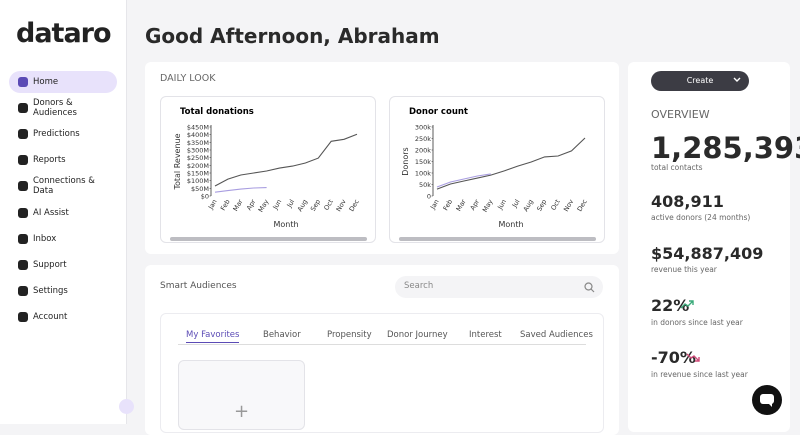  What do you see at coordinates (63, 82) in the screenshot?
I see `nav-item: Home` at bounding box center [63, 82].